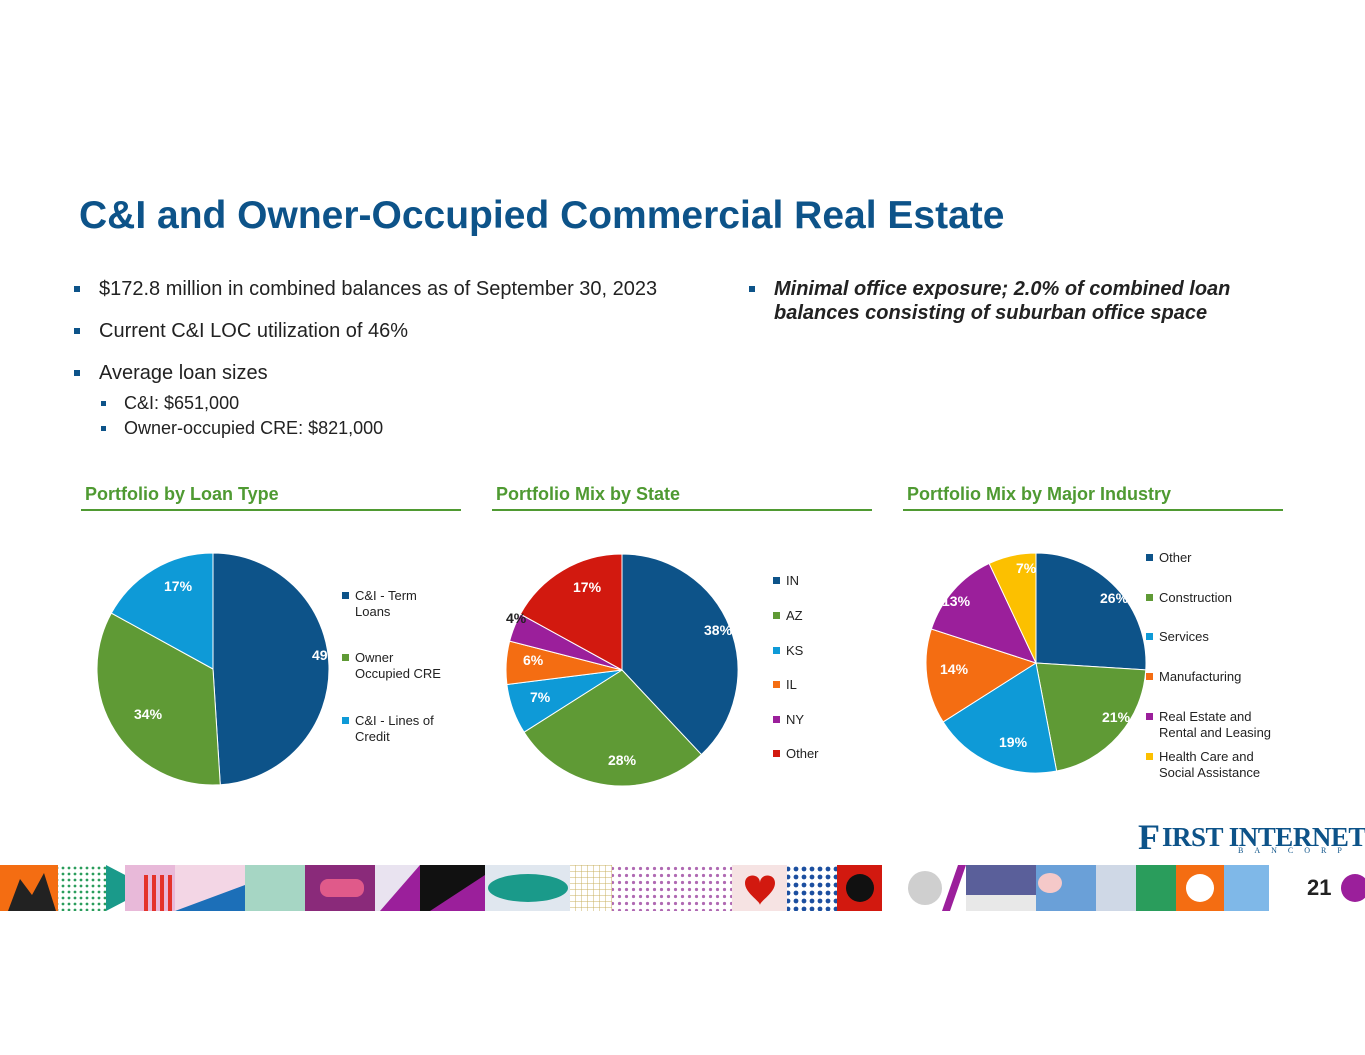 Image resolution: width=1365 pixels, height=1055 pixels. I want to click on pie-chart-industry: 26% 21% 19% 14% 13% 7%, so click(1036, 663).